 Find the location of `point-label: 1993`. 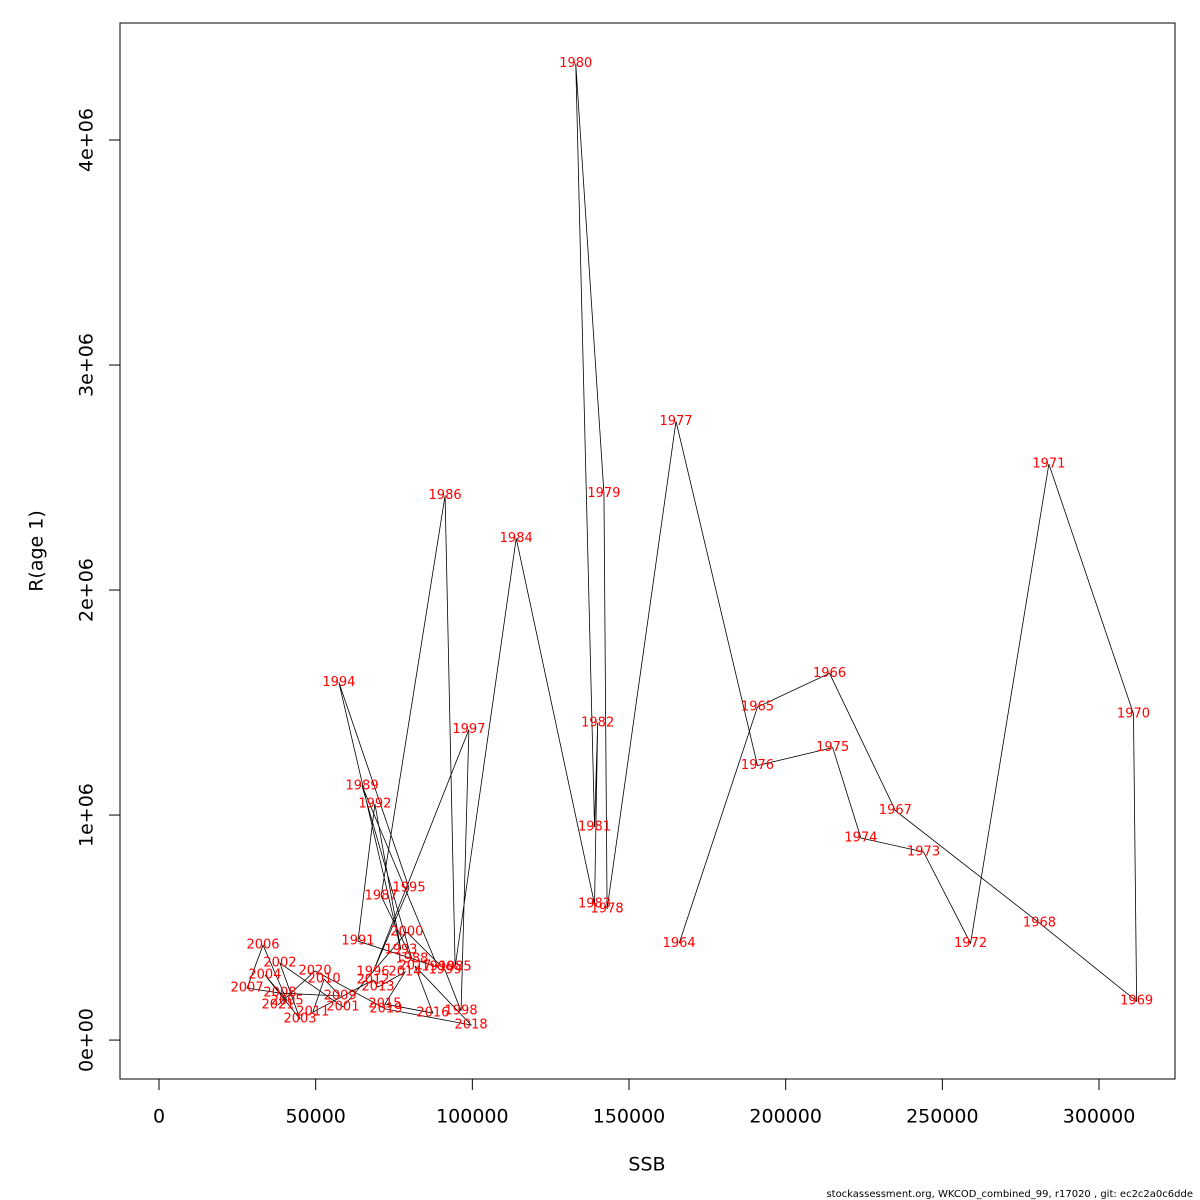

point-label: 1993 is located at coordinates (400, 950).